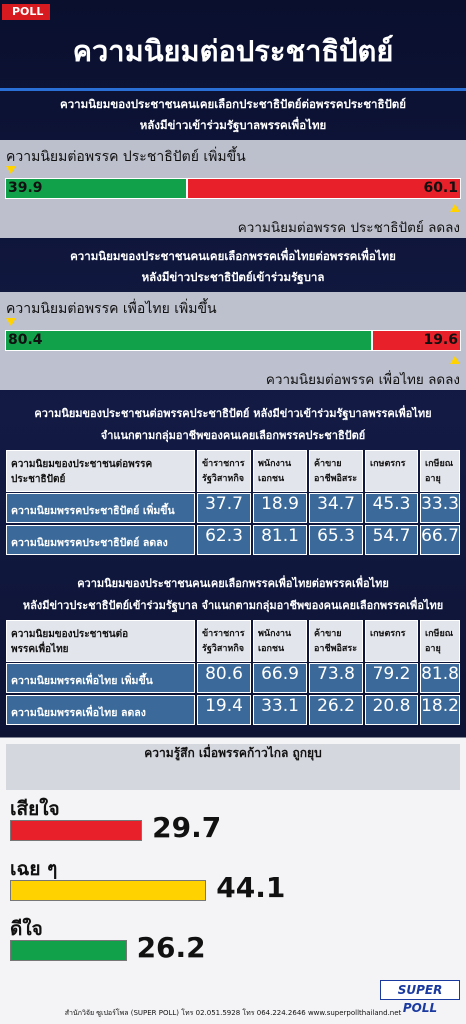 The height and width of the screenshot is (1024, 466). What do you see at coordinates (336, 710) in the screenshot?
I see `cell: 26.2` at bounding box center [336, 710].